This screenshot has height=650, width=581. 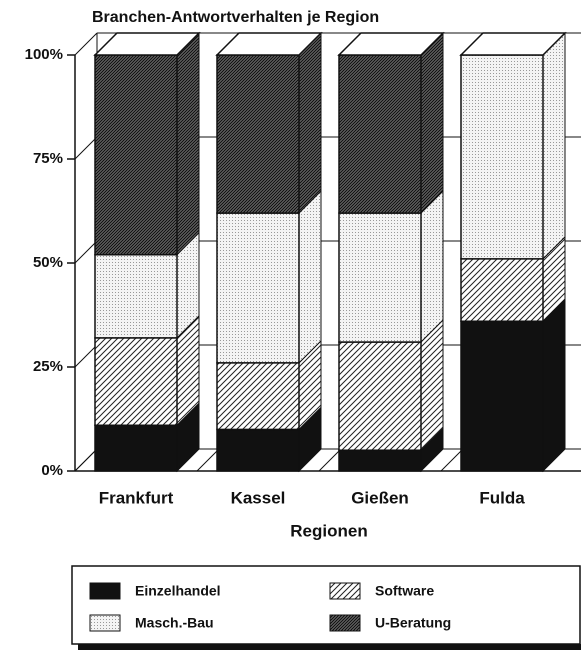 What do you see at coordinates (136, 497) in the screenshot?
I see `x-tick-label: Frankfurt` at bounding box center [136, 497].